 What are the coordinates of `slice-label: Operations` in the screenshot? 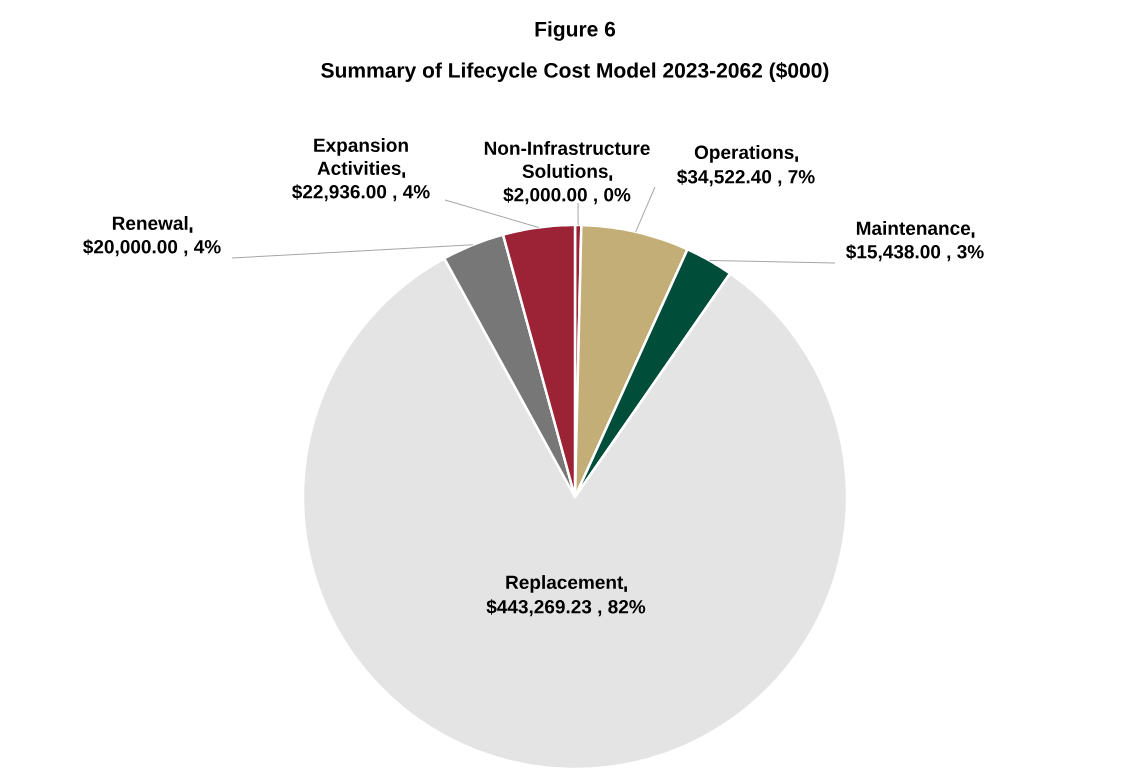 It's located at (744, 154).